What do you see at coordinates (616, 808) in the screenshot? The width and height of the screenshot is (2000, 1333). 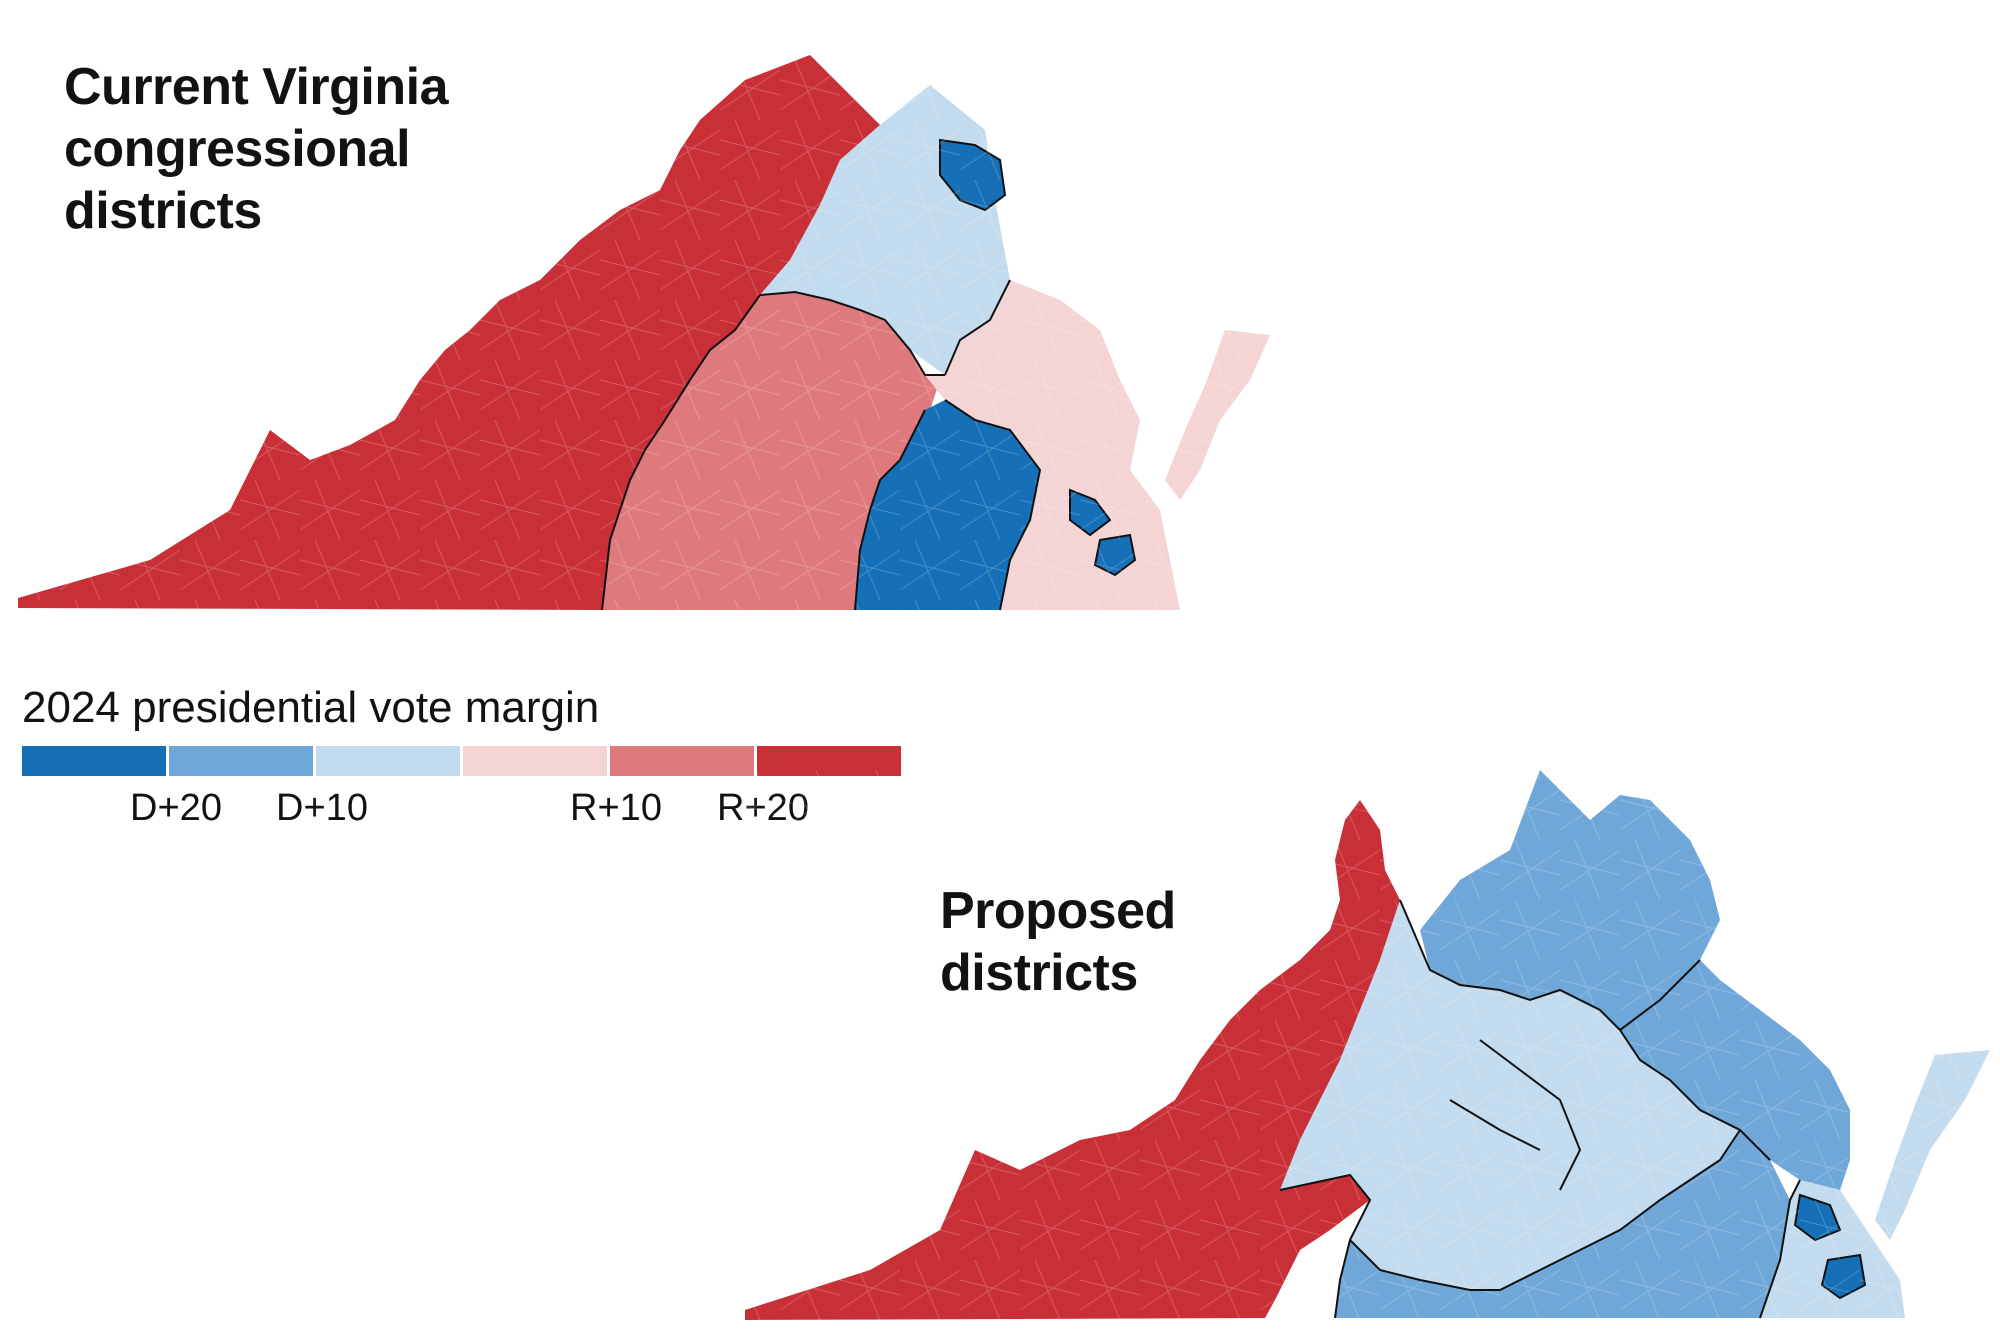 I see `legend-tick-r10: R+10` at bounding box center [616, 808].